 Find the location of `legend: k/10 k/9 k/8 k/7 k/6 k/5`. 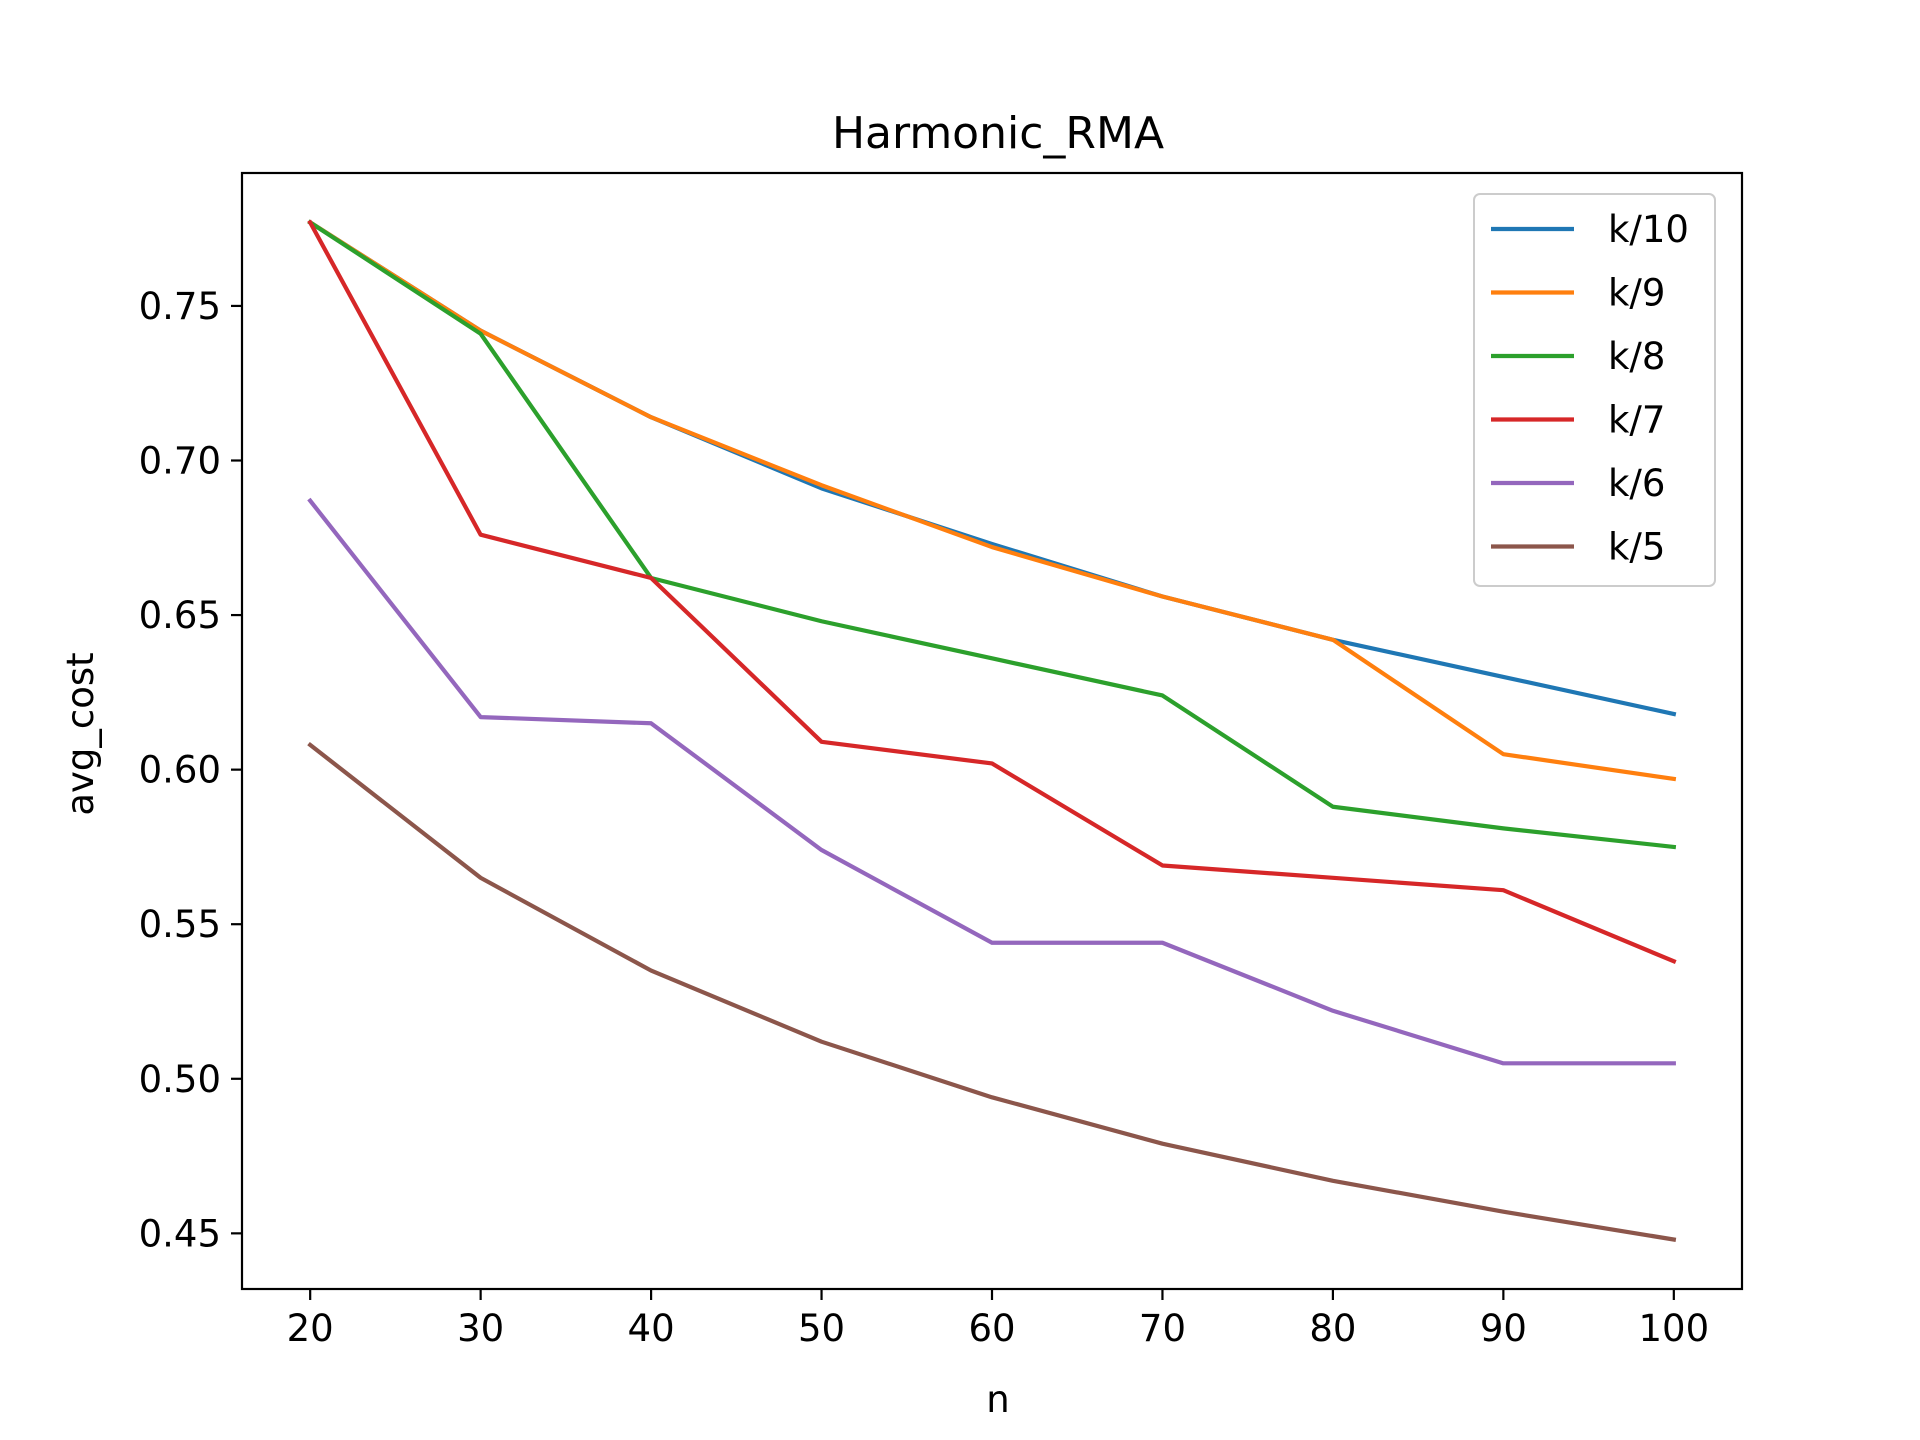

legend: k/10 k/9 k/8 k/7 k/6 k/5 is located at coordinates (1594, 390).